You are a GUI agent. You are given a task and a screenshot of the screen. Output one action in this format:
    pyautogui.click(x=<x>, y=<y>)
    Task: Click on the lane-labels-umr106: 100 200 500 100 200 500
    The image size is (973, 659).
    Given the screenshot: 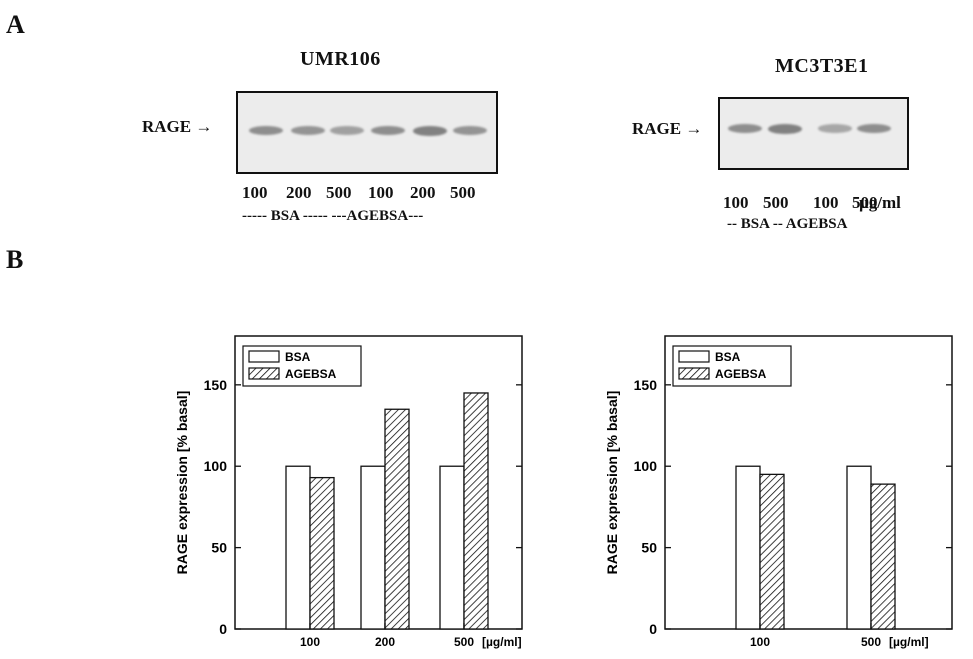 What is the action you would take?
    pyautogui.click(x=367, y=194)
    